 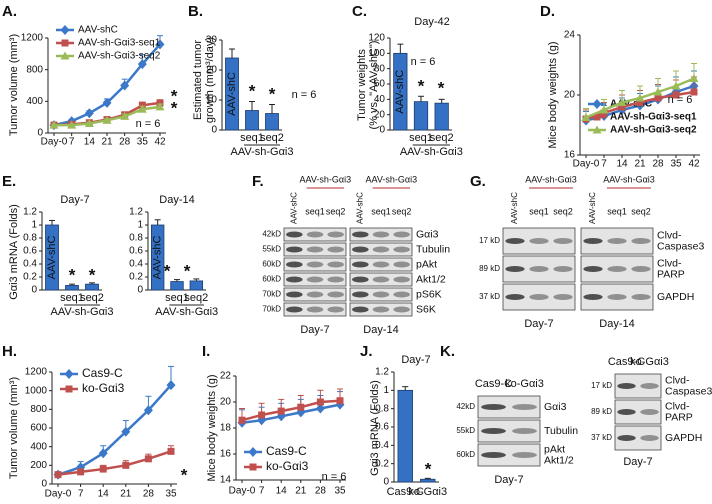 I want to click on y-axis-label: growth (mm³/day), so click(x=210, y=80).